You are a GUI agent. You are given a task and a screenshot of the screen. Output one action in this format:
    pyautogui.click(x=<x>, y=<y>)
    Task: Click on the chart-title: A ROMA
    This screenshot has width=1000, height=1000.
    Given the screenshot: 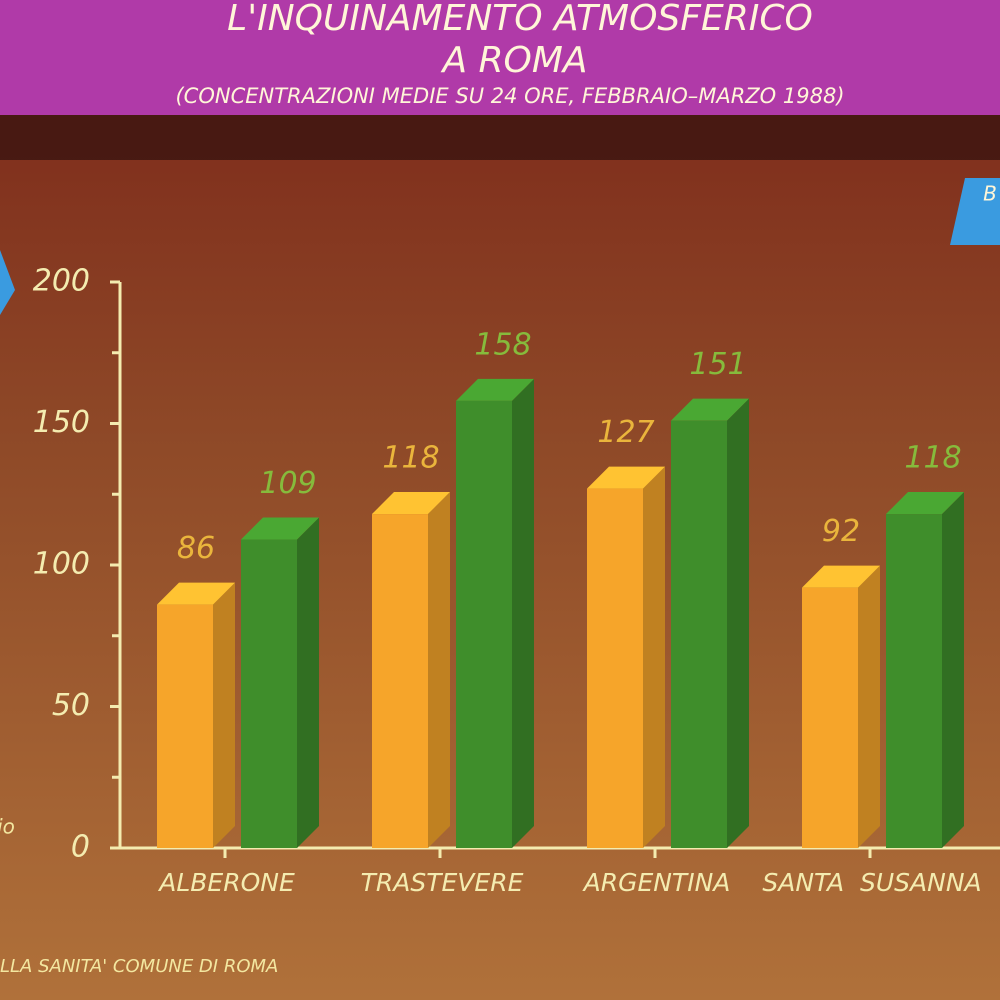 What is the action you would take?
    pyautogui.click(x=513, y=60)
    